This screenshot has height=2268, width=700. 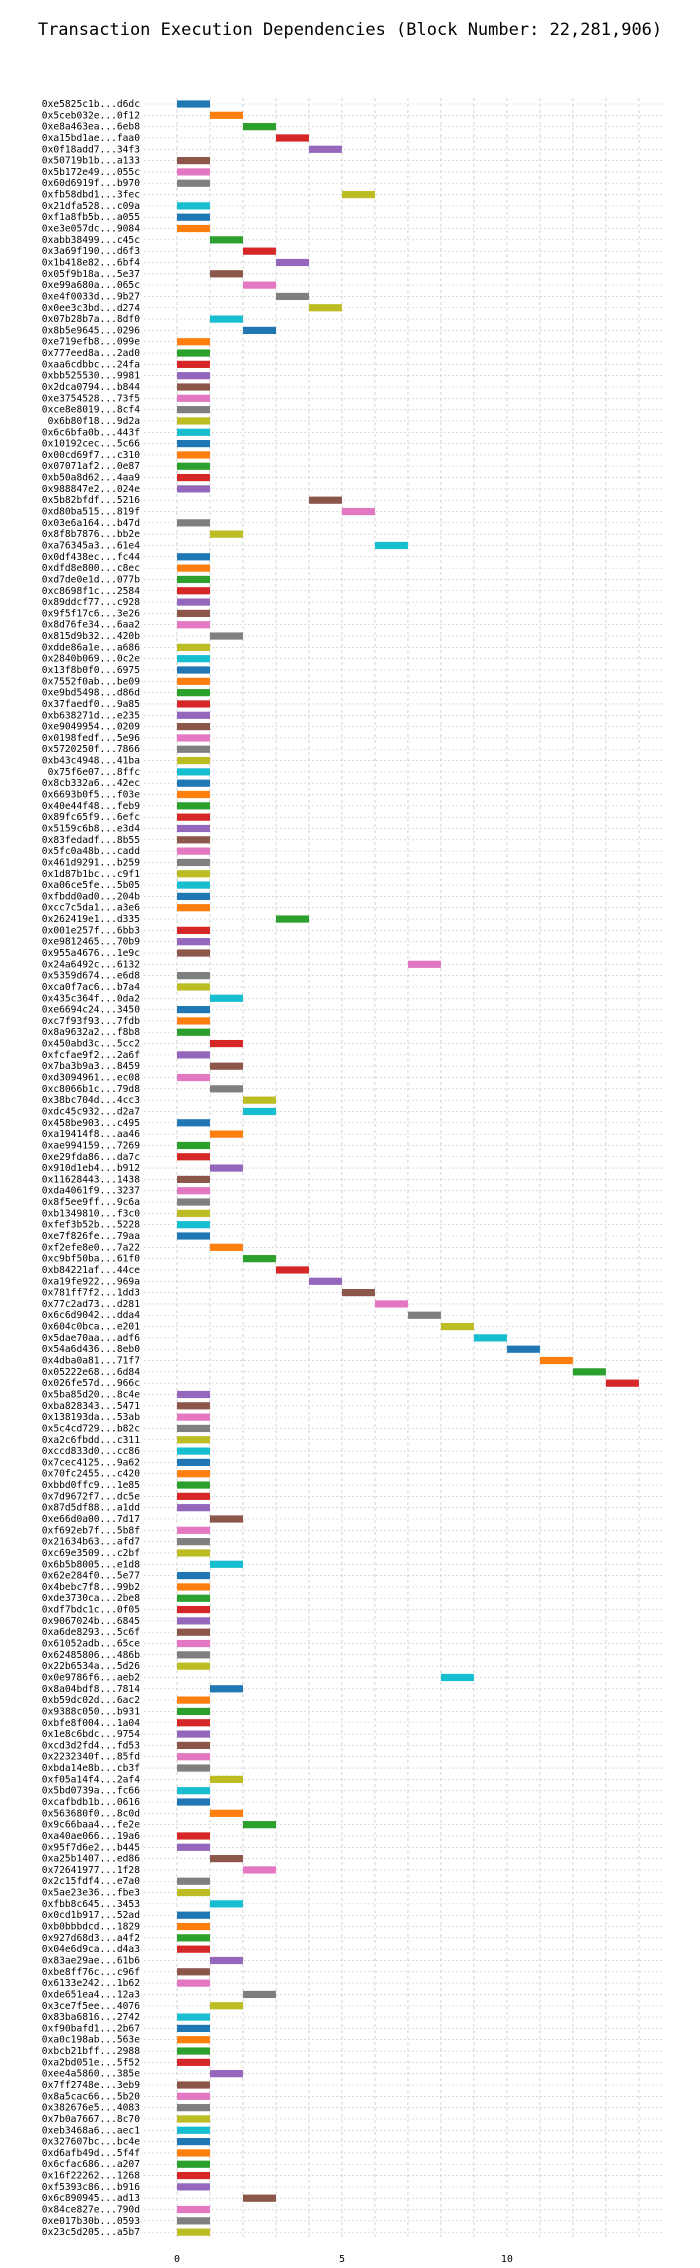 I want to click on transaction-label: 0x8a5cac66...5b20, so click(x=91, y=2096).